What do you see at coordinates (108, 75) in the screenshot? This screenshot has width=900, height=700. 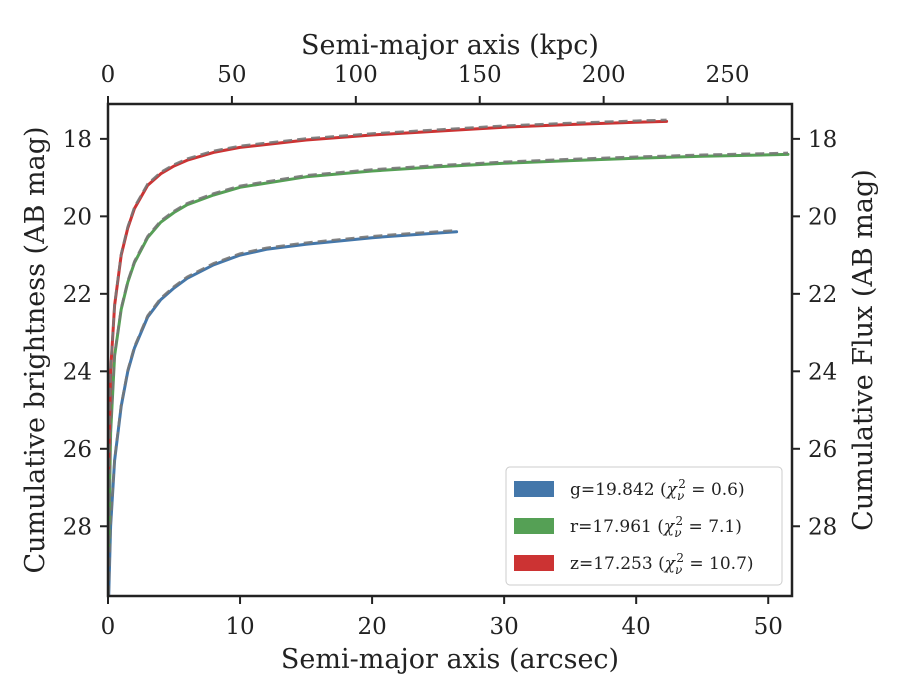 I see `x2-tick-label: 0` at bounding box center [108, 75].